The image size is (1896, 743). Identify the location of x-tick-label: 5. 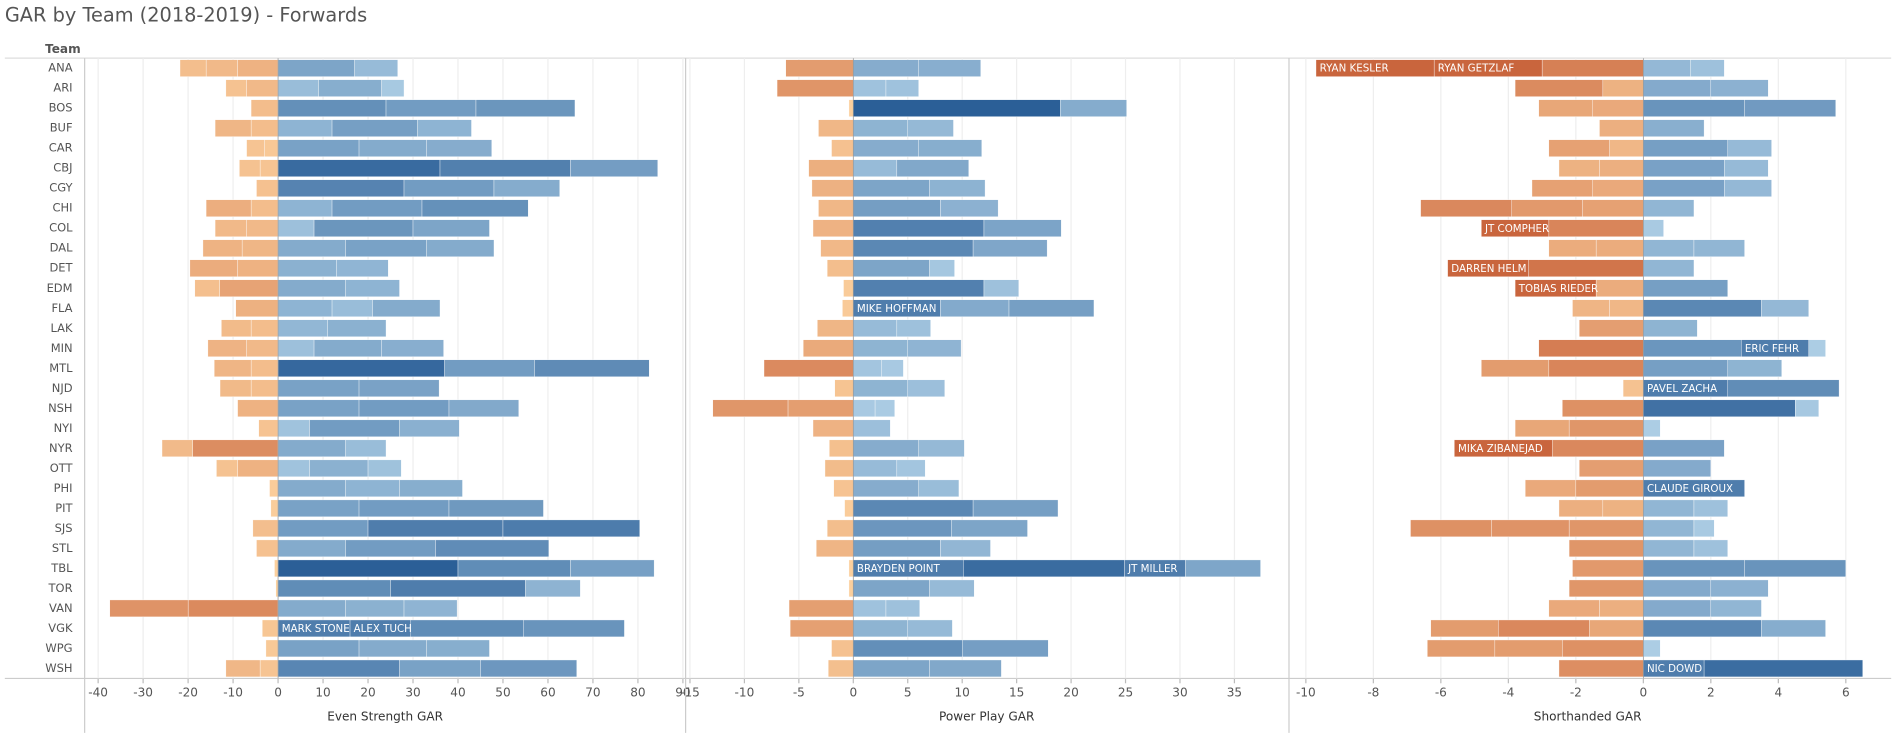
(908, 692).